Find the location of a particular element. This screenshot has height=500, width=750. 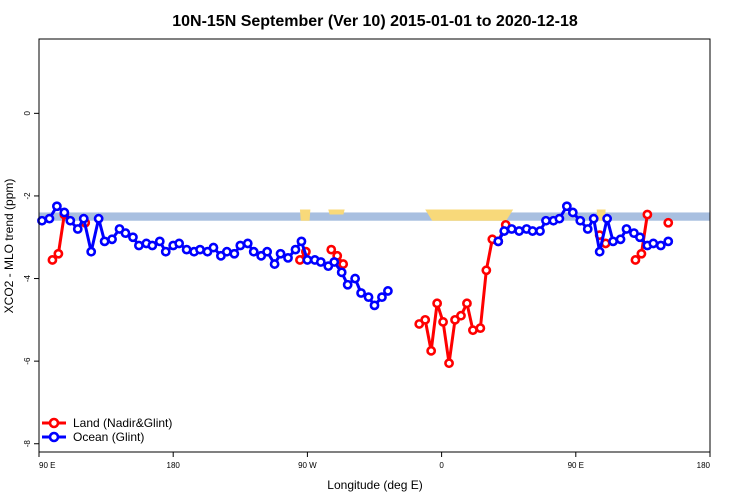

legend-label-1: Ocean (Glint) is located at coordinates (108, 437).